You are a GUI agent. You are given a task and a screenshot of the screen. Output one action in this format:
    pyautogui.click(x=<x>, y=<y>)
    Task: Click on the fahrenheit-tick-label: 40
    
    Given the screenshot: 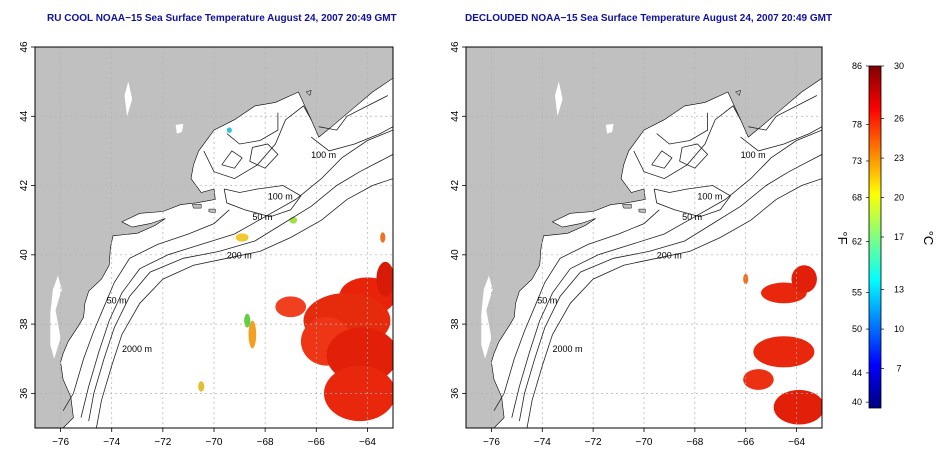 What is the action you would take?
    pyautogui.click(x=857, y=402)
    